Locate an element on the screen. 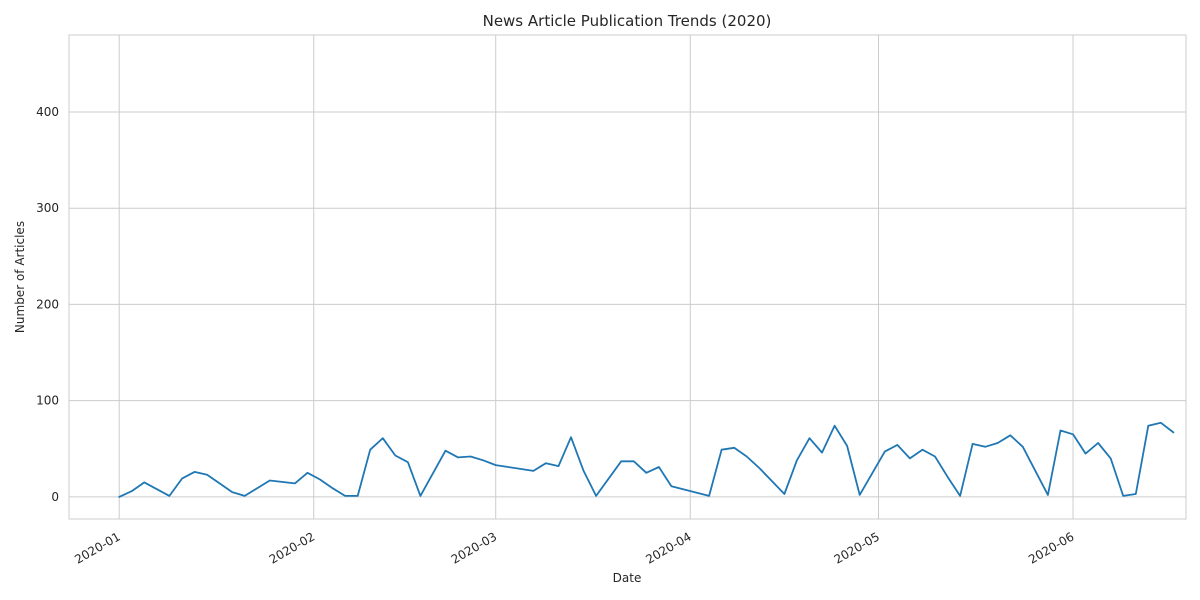 The width and height of the screenshot is (1200, 600). x-tick-label: 2020-06 is located at coordinates (1051, 547).